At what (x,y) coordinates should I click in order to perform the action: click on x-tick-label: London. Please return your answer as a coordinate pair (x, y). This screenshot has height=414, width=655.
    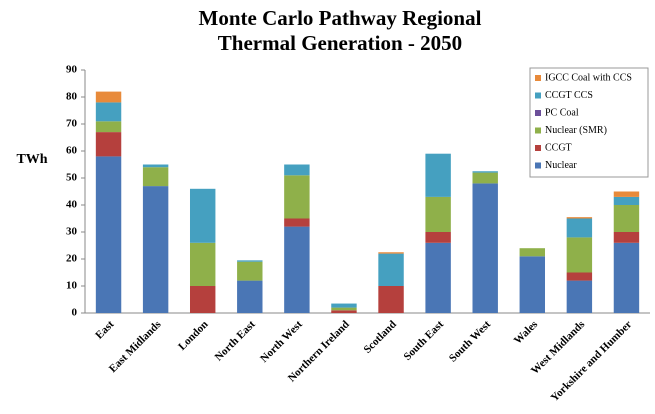
    Looking at the image, I should click on (193, 335).